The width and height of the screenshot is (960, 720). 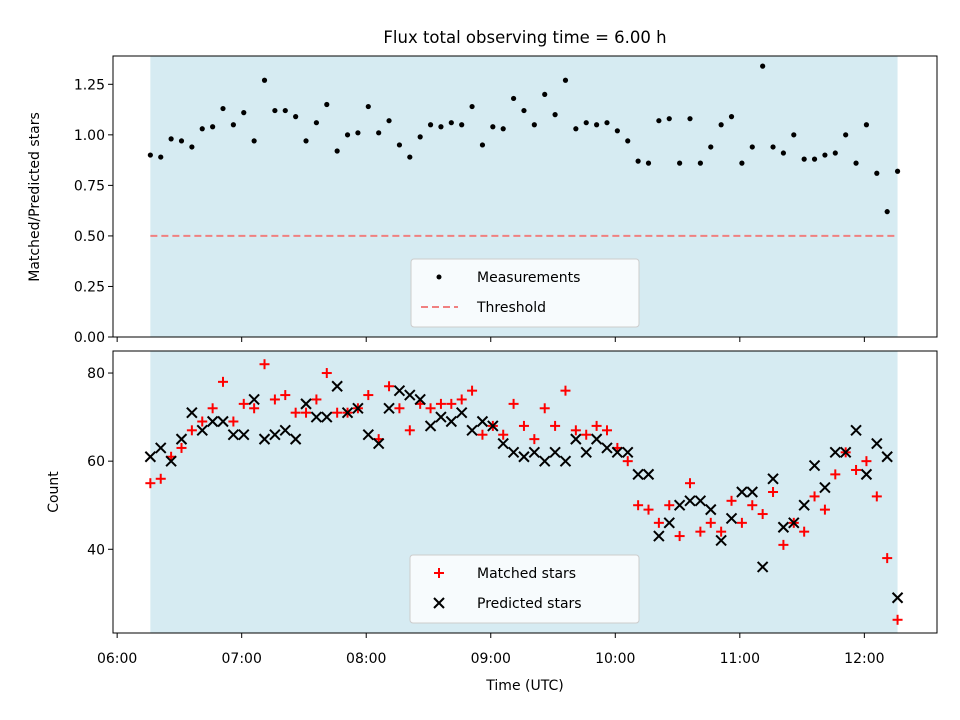 I want to click on x-tick-label: 10:00, so click(x=615, y=659).